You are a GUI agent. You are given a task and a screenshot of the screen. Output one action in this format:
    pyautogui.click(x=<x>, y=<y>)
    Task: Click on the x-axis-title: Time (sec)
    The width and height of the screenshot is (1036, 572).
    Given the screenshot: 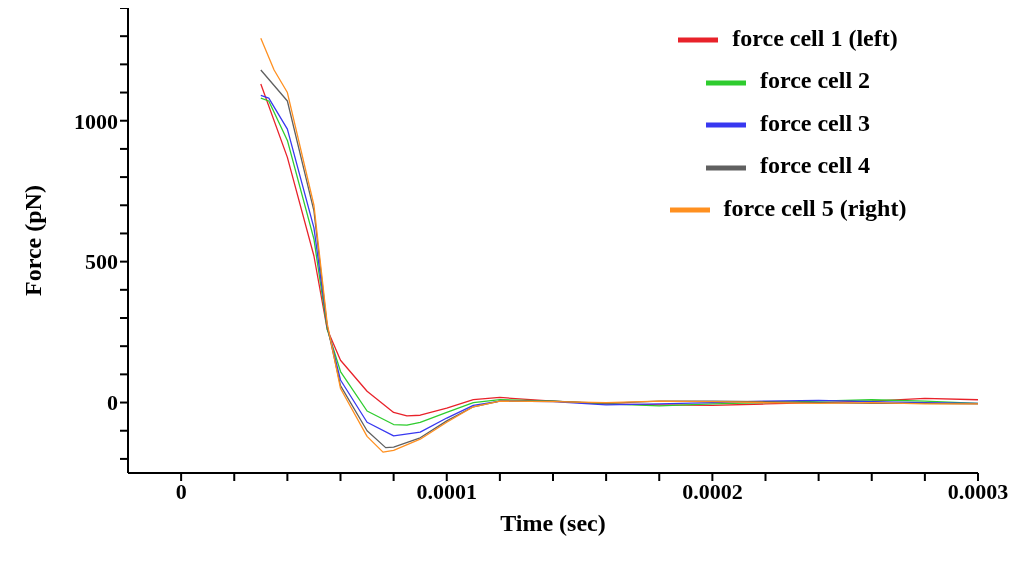 What is the action you would take?
    pyautogui.click(x=553, y=523)
    